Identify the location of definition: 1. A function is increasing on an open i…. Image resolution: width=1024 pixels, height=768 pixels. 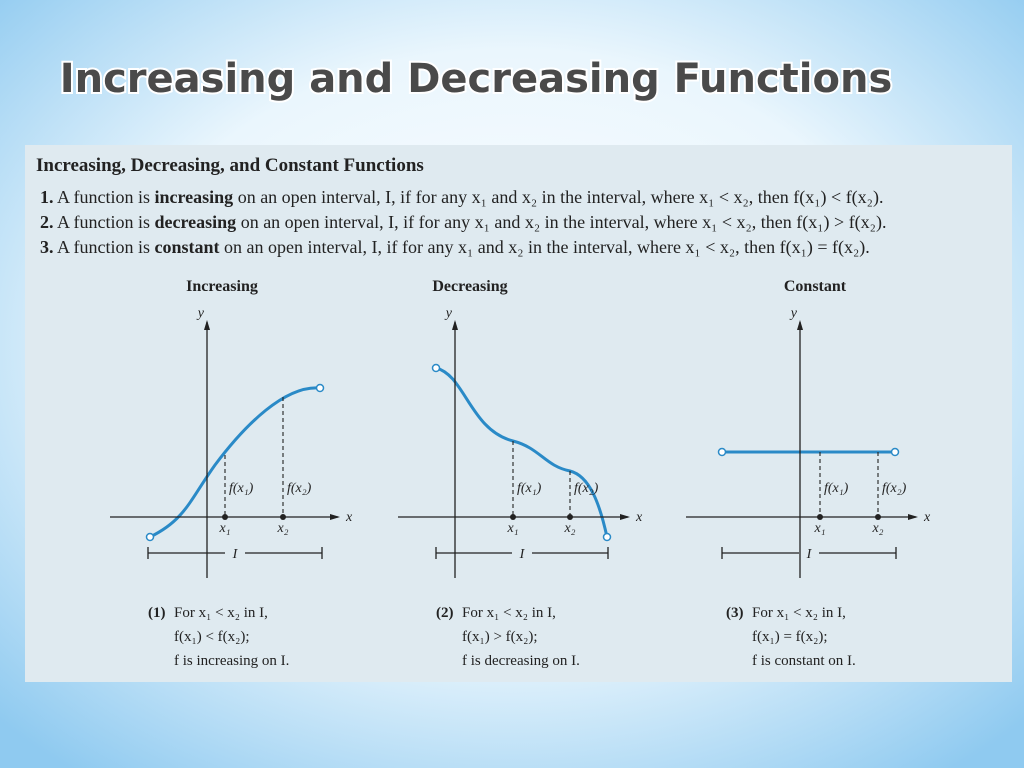
(461, 197).